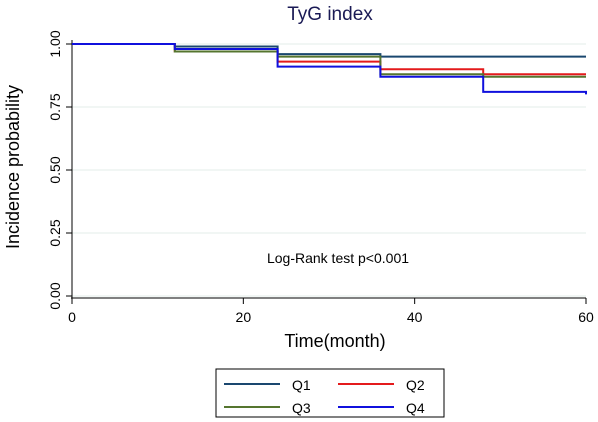  I want to click on chart-title: TyG index, so click(330, 14).